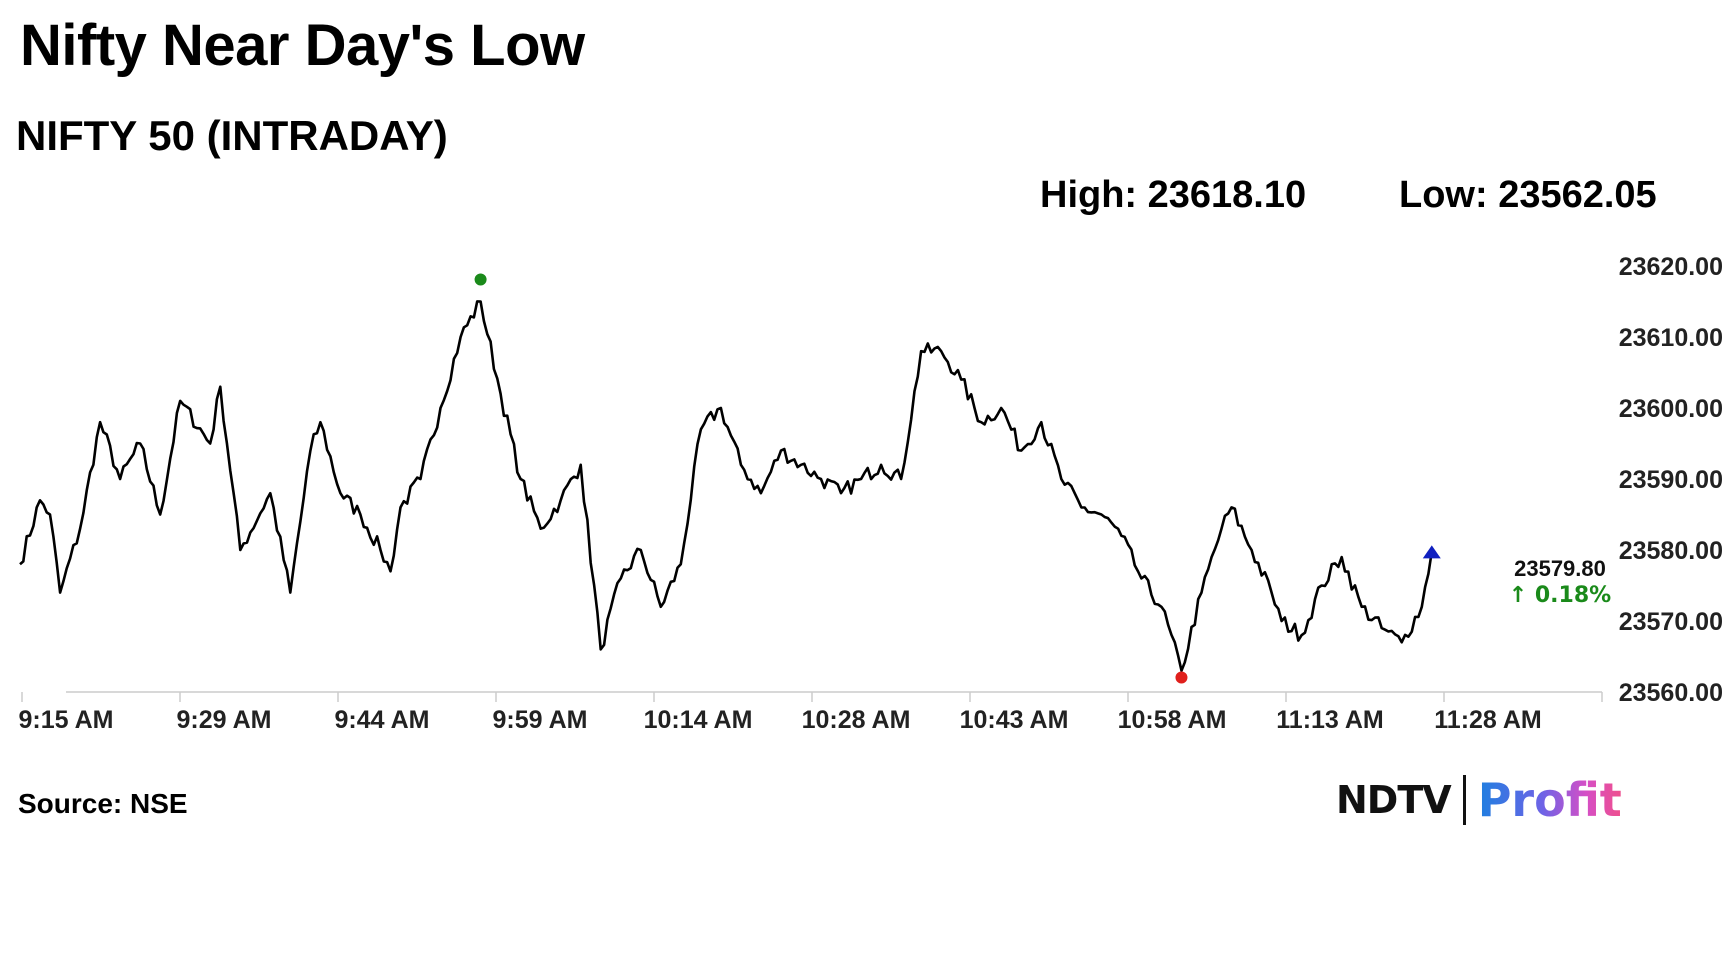 This screenshot has width=1728, height=972. Describe the element at coordinates (1528, 195) in the screenshot. I see `day-low-label: Low: 23562.05` at that location.